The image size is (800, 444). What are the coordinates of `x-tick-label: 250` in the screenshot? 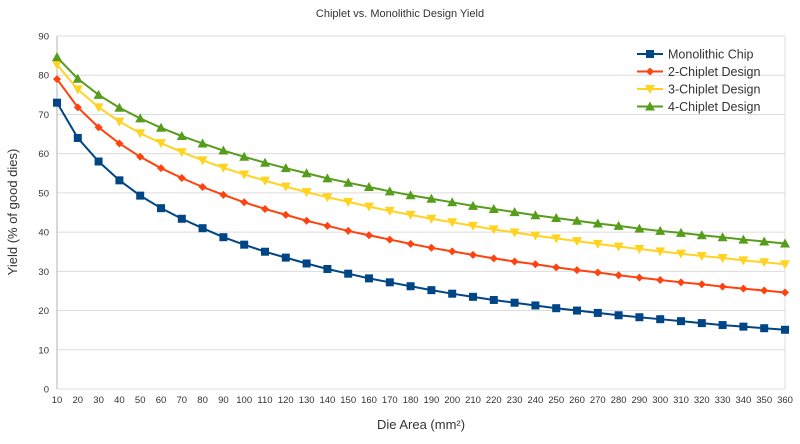 It's located at (556, 400).